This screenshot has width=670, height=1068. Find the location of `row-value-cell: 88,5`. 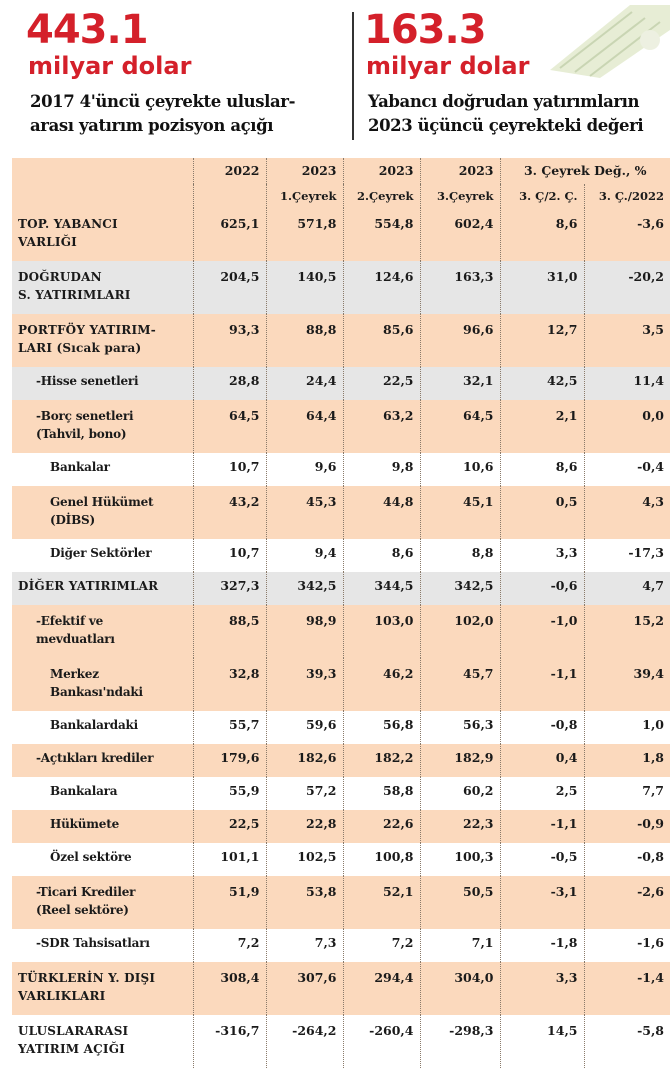

row-value-cell: 88,5 is located at coordinates (229, 631).